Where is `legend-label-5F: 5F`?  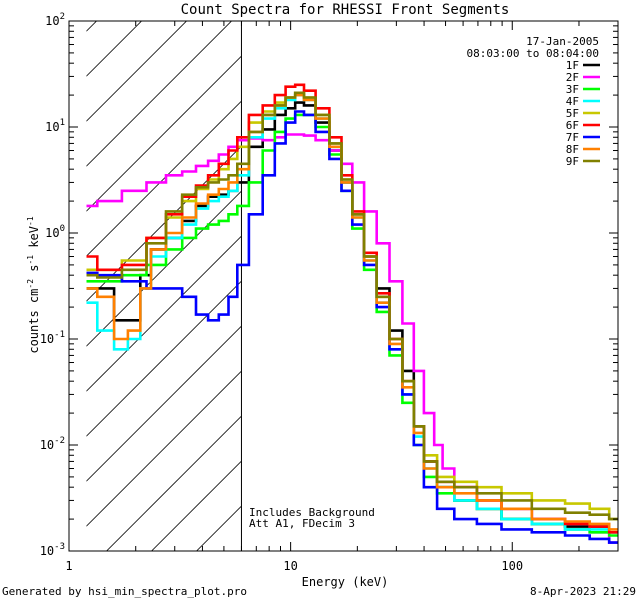 legend-label-5F: 5F is located at coordinates (572, 113).